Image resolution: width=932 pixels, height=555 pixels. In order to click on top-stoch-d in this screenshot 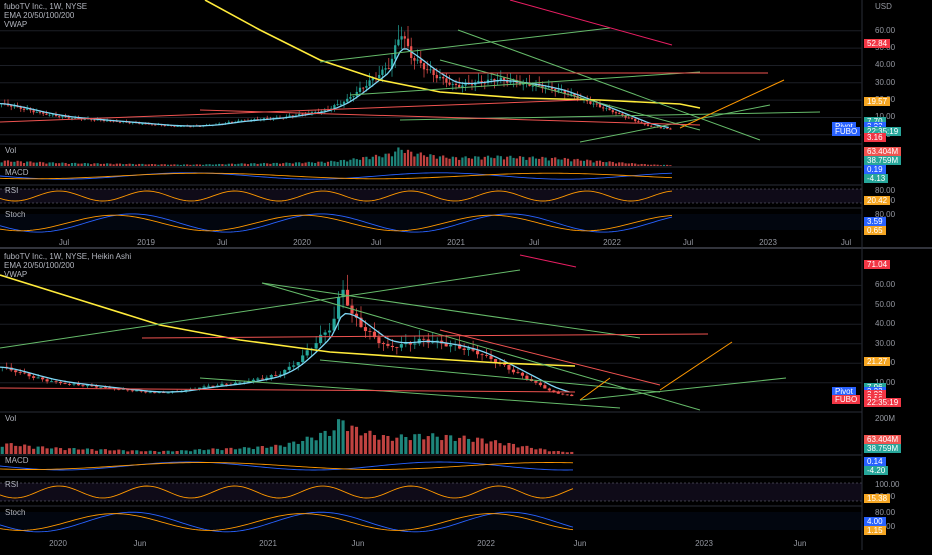, I will do `click(336, 223)`.